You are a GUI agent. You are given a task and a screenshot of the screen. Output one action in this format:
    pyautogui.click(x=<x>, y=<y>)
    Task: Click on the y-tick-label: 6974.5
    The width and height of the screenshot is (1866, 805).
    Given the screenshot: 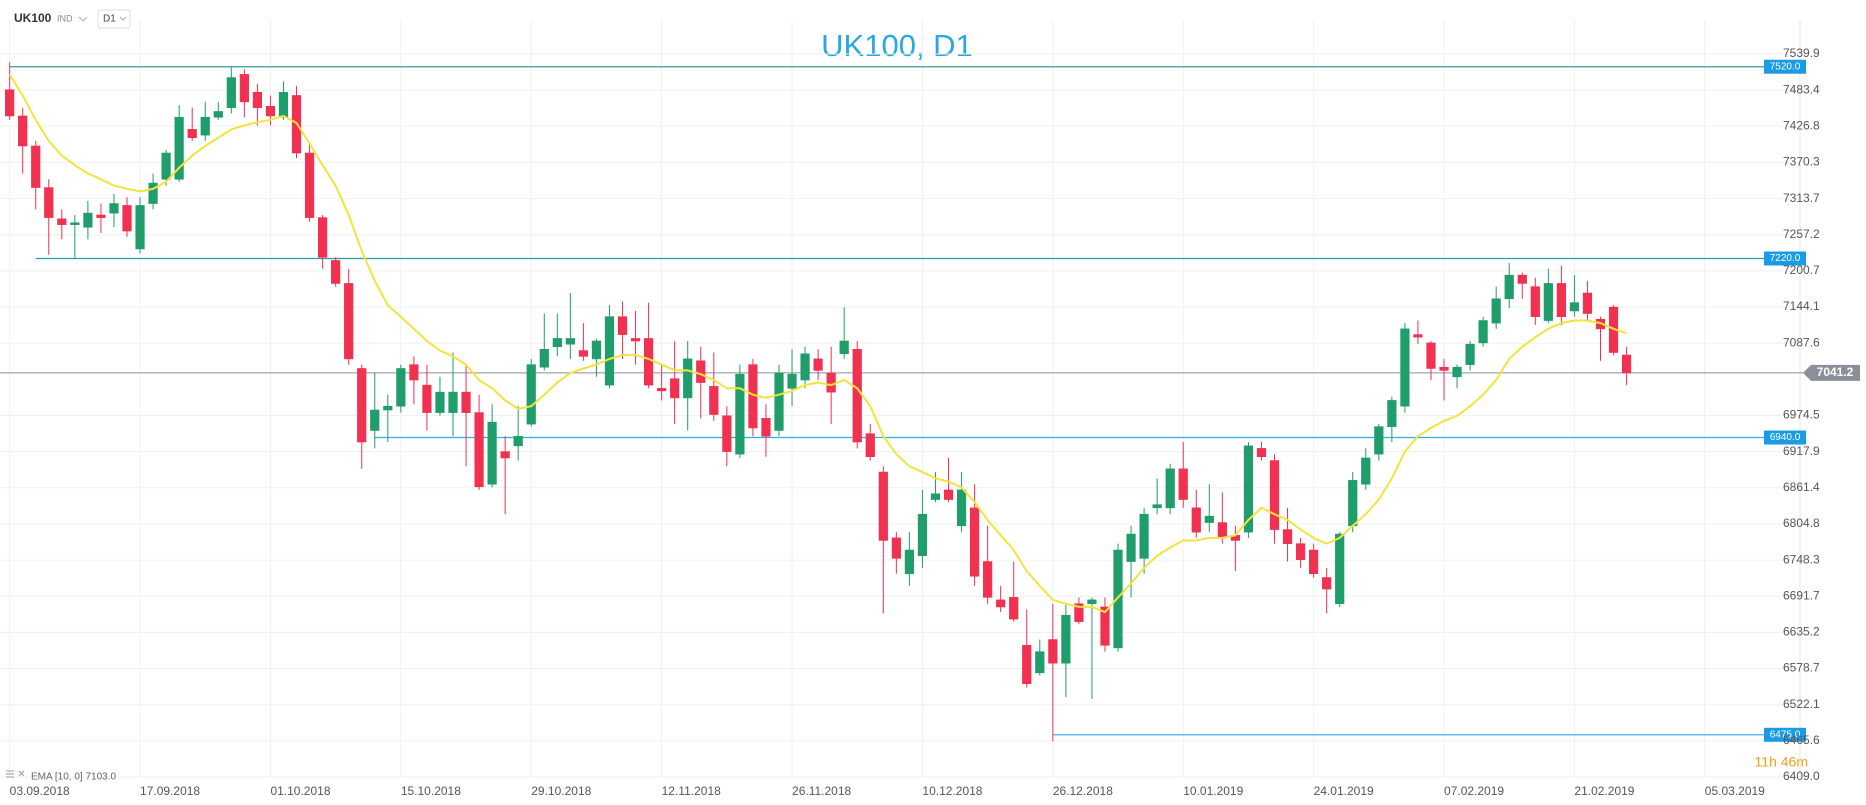 What is the action you would take?
    pyautogui.click(x=1801, y=415)
    